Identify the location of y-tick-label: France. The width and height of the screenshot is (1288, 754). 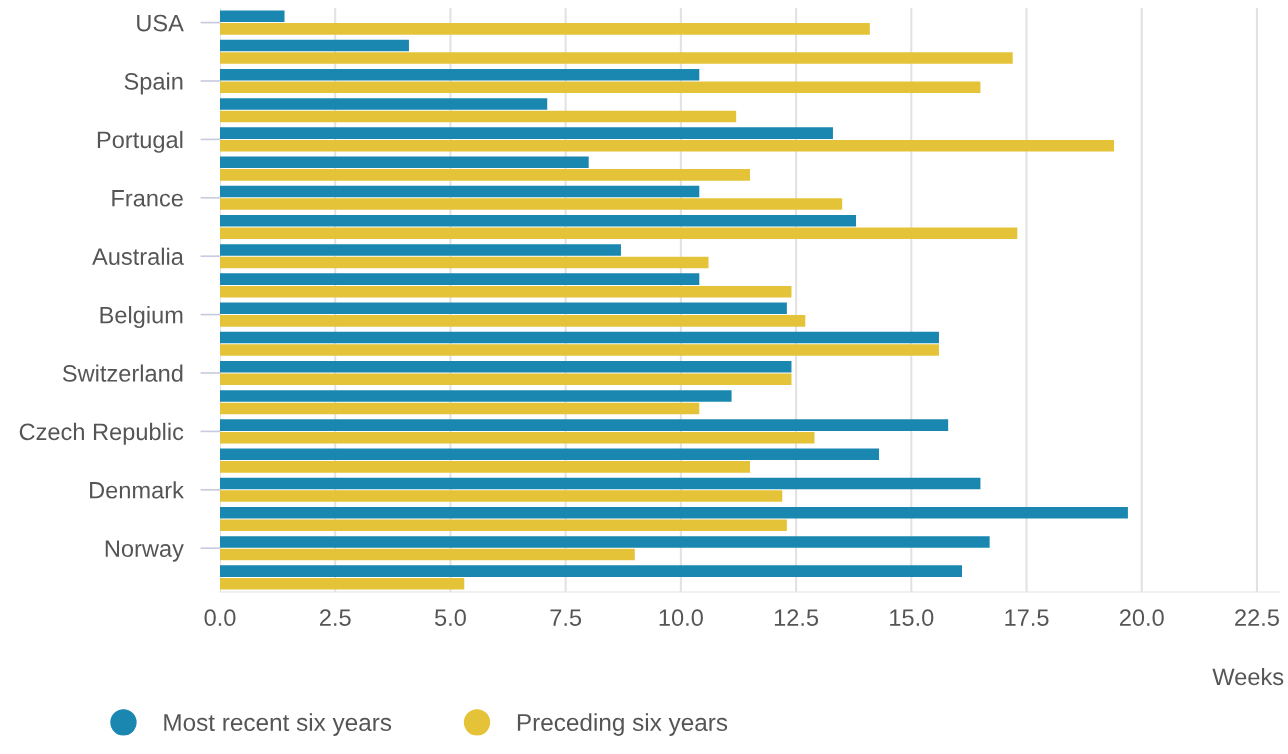
(147, 198).